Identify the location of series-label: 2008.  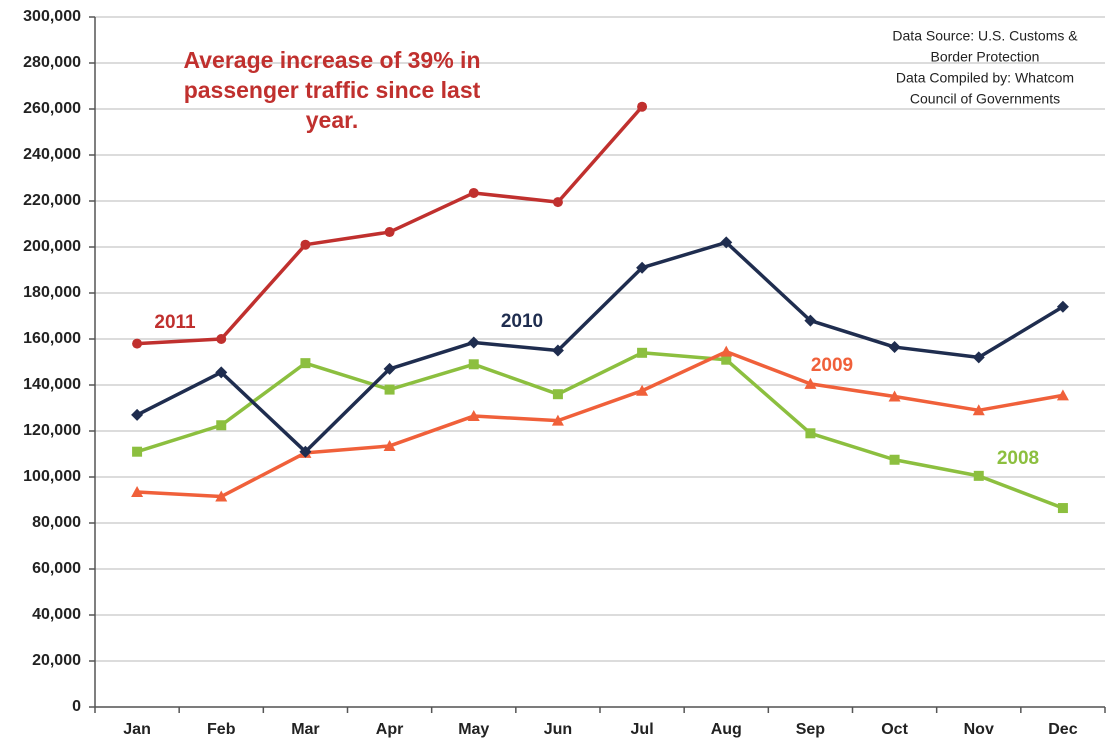
(1018, 458).